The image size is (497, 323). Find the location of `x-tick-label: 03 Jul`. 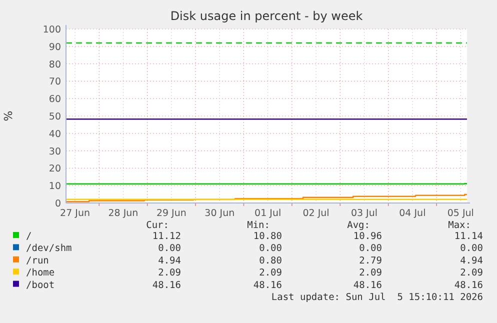

x-tick-label: 03 Jul is located at coordinates (364, 213).